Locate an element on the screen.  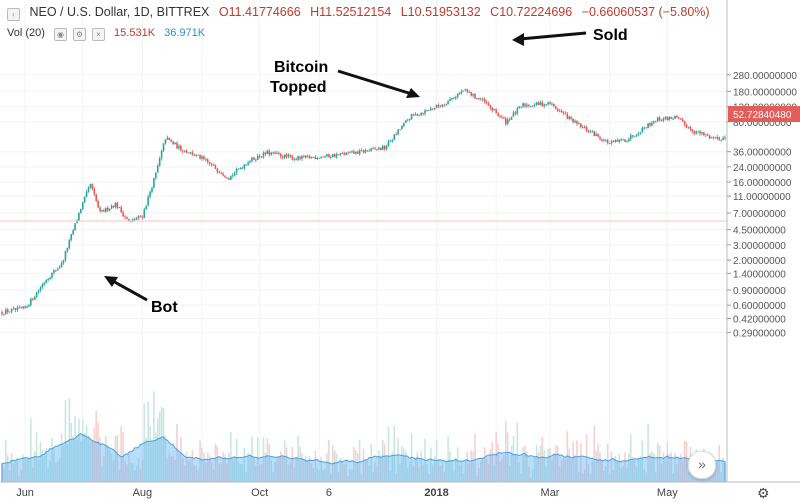
close-icon: × is located at coordinates (98, 34).